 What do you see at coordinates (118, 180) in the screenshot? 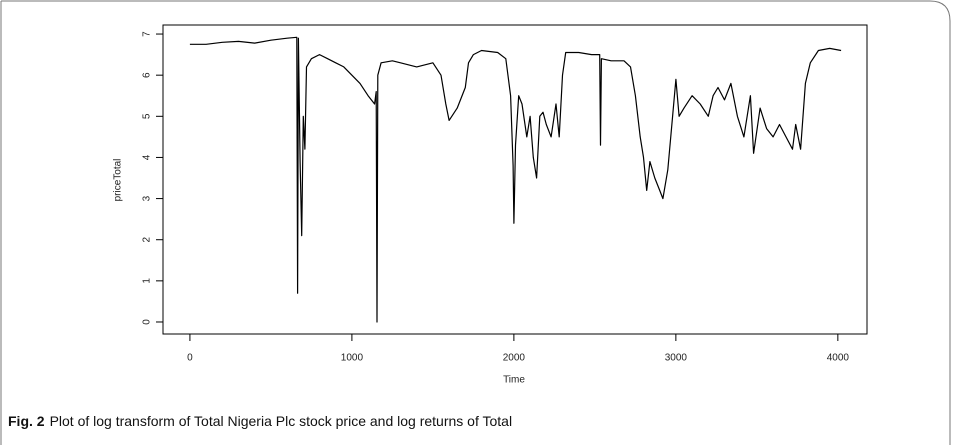
I see `y-axis-label: priceTotal` at bounding box center [118, 180].